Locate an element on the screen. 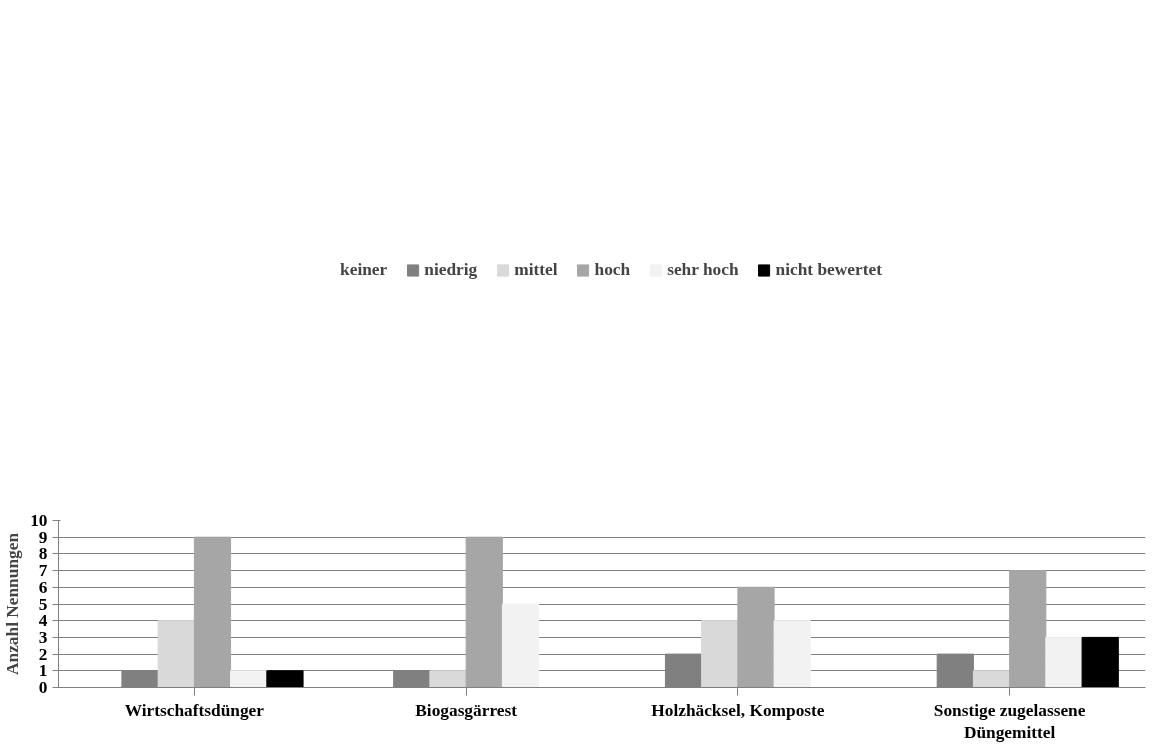 Image resolution: width=1159 pixels, height=755 pixels. legend-label: nicht bewertet is located at coordinates (828, 270).